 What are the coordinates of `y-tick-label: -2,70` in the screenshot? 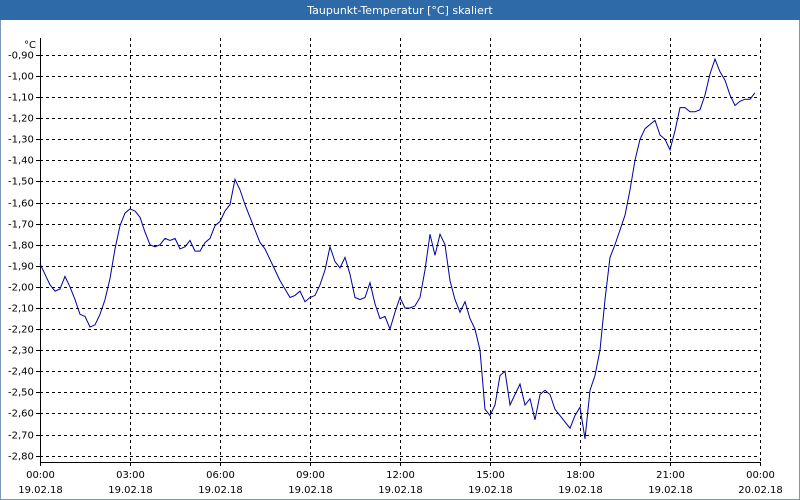 It's located at (21, 436).